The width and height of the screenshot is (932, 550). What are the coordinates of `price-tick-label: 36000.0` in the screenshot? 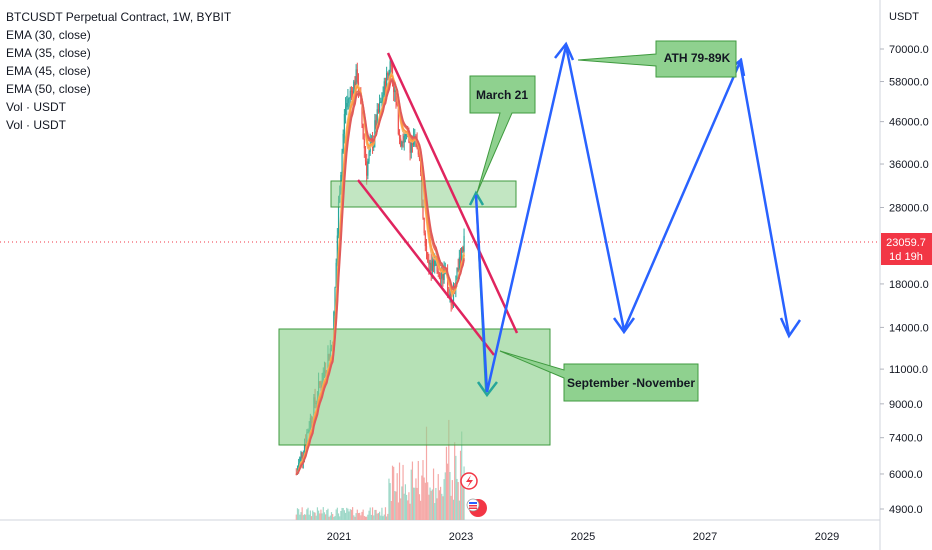 It's located at (909, 165).